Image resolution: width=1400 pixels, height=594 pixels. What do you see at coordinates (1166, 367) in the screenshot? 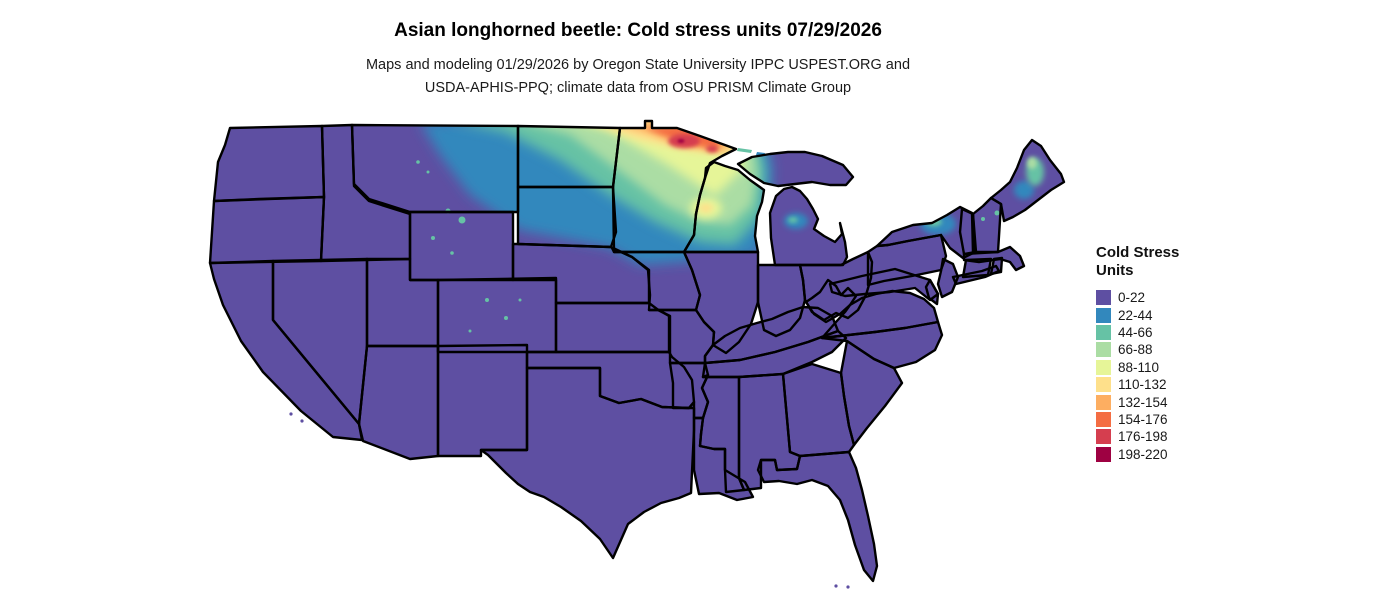
I see `legend-item: 88-110` at bounding box center [1166, 367].